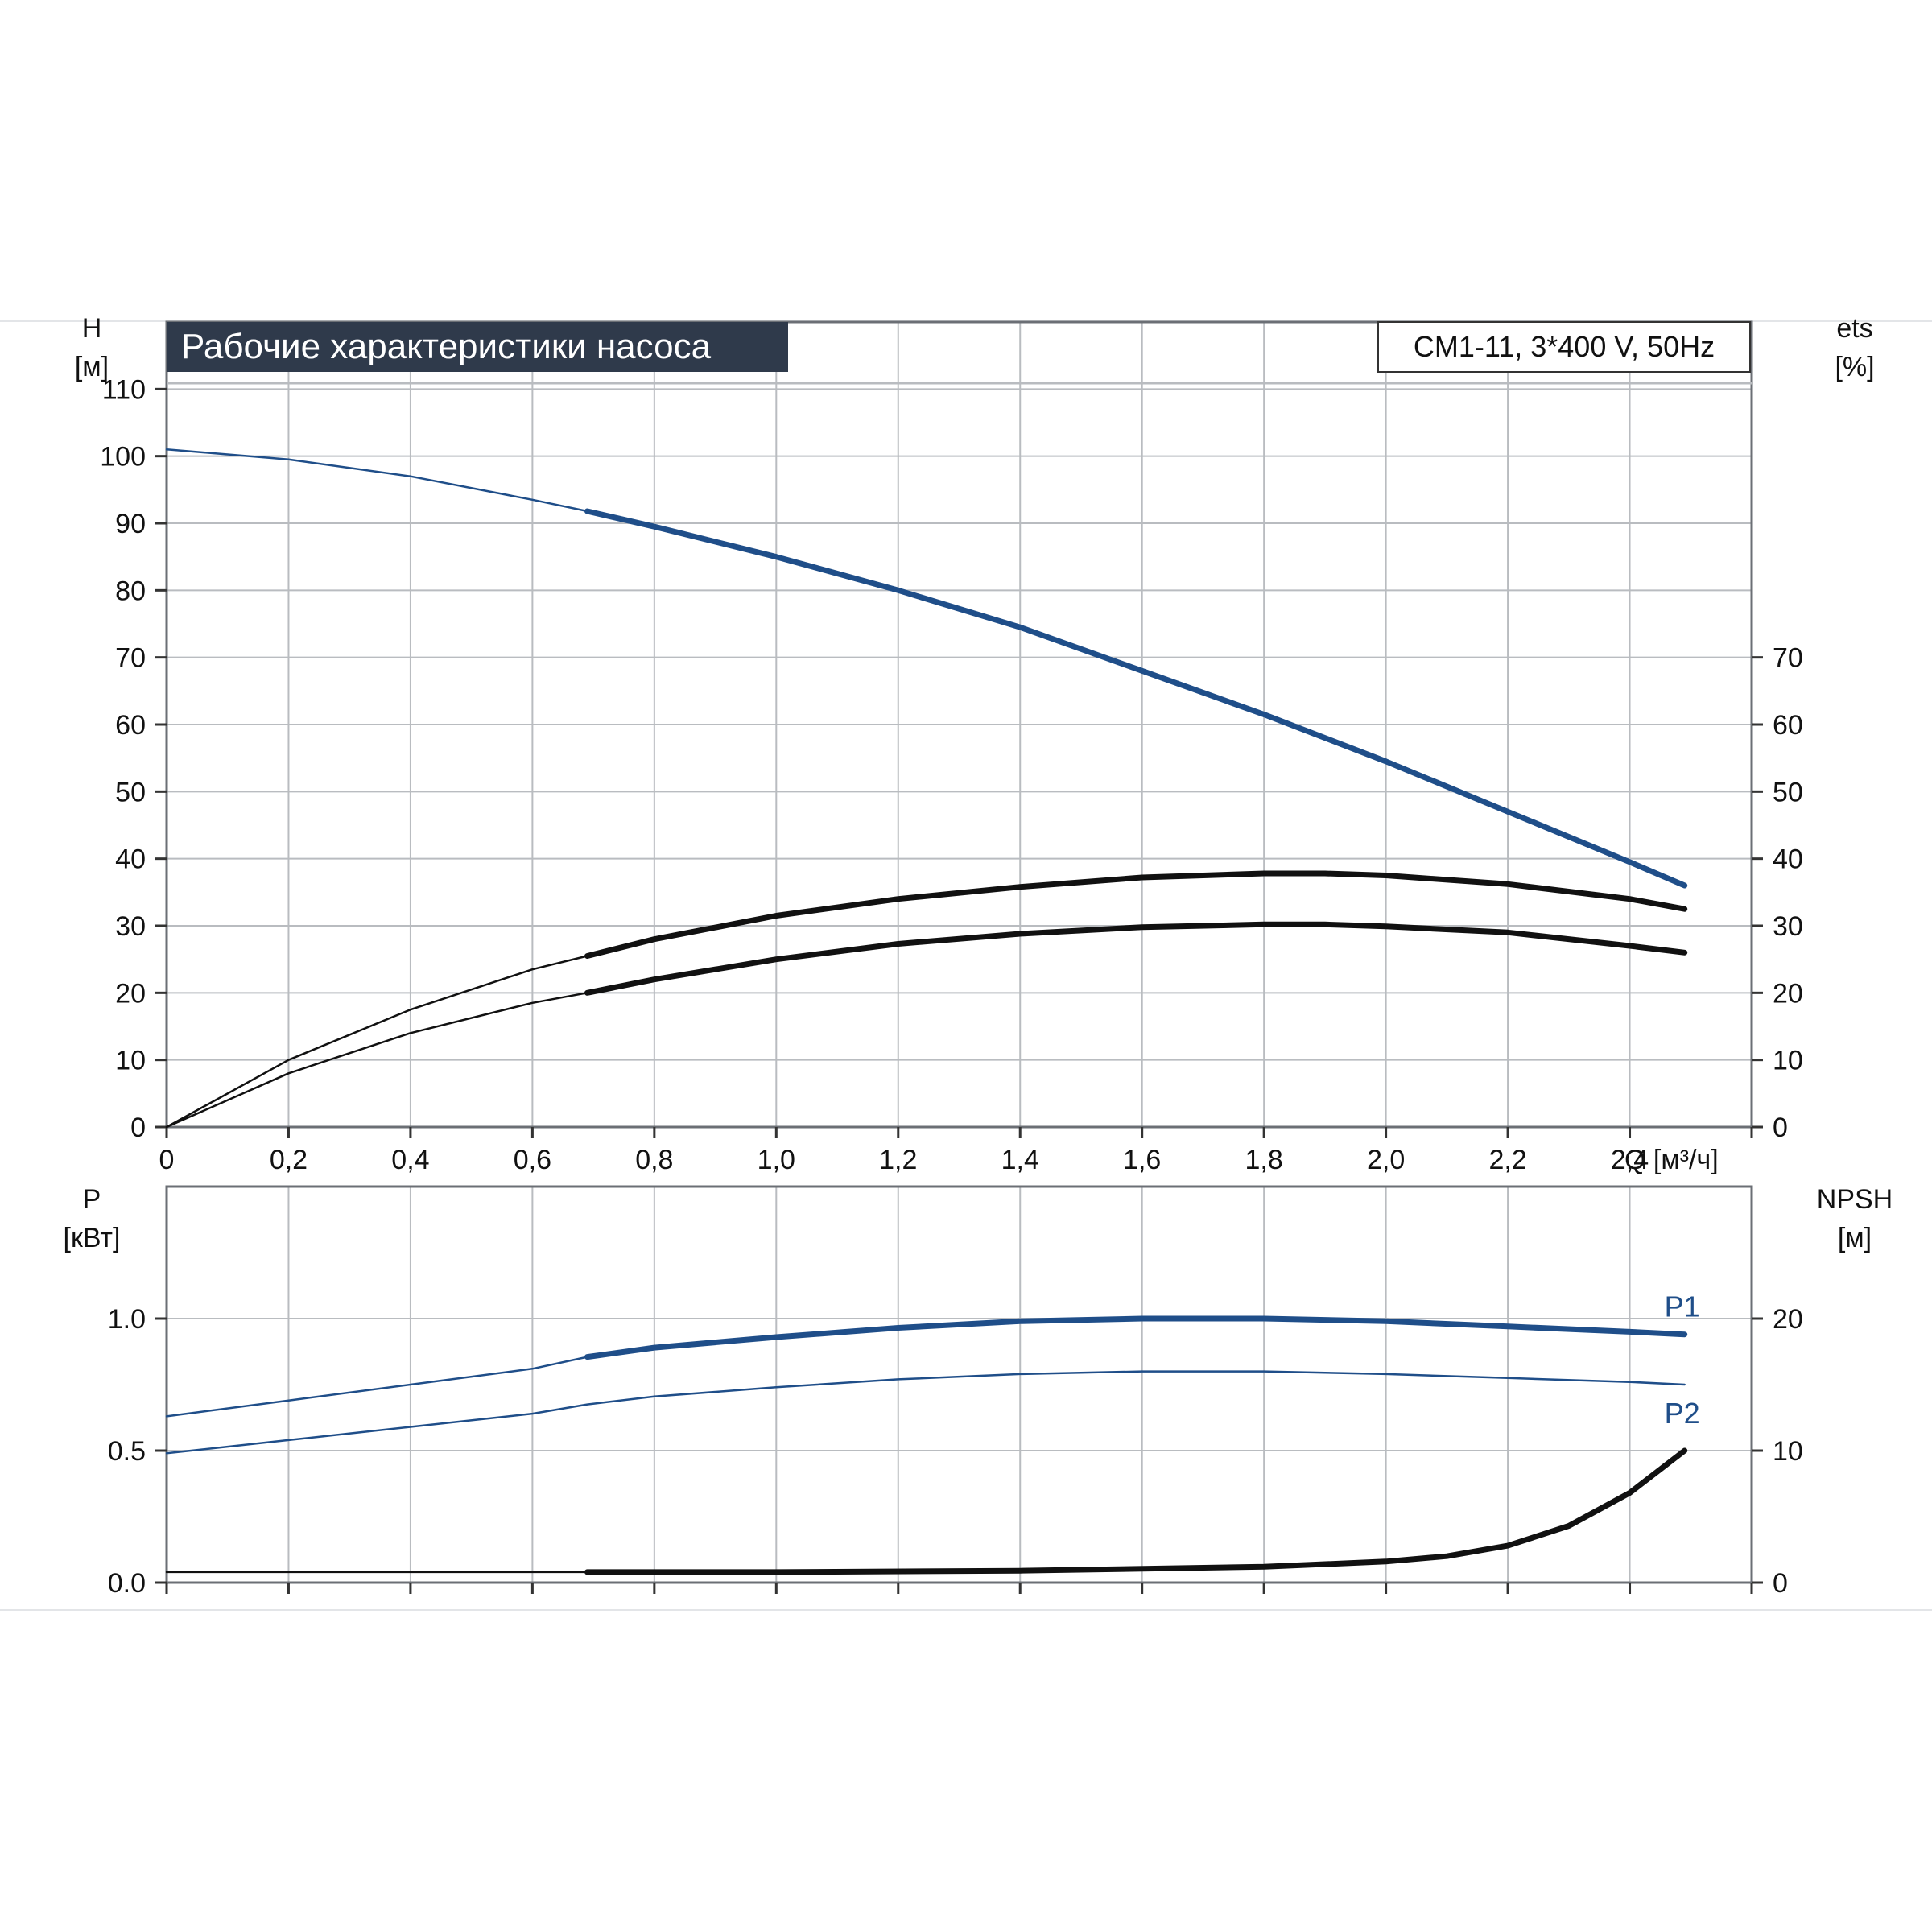 Image resolution: width=1932 pixels, height=1932 pixels. Describe the element at coordinates (1136, 958) in the screenshot. I see `curve-efficiency-lower` at that location.